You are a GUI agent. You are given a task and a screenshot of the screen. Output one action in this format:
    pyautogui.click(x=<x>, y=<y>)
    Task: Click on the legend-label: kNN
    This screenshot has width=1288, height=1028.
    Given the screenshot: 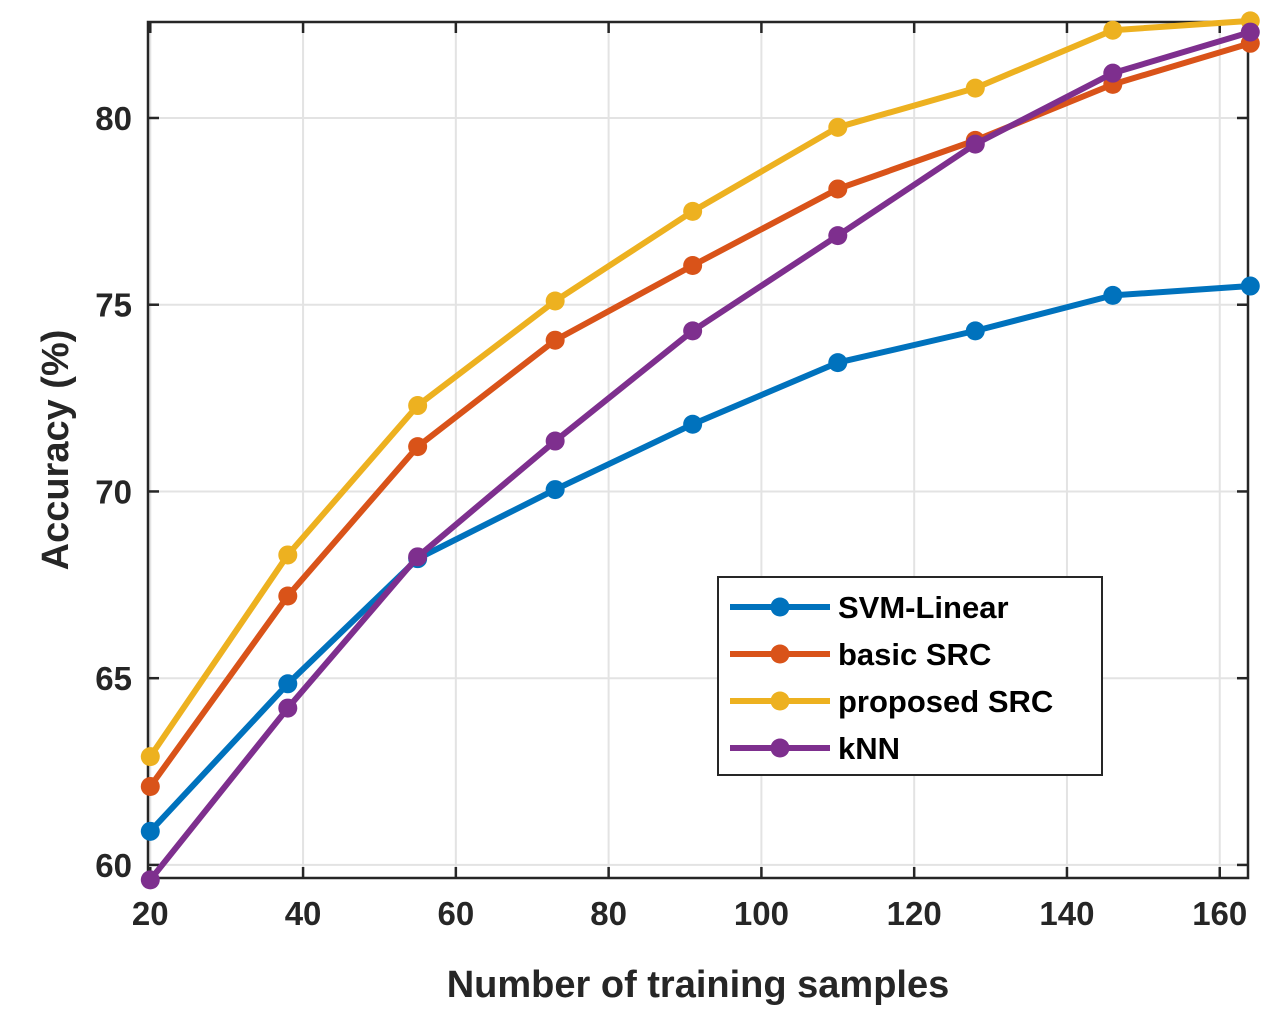 What is the action you would take?
    pyautogui.click(x=869, y=748)
    